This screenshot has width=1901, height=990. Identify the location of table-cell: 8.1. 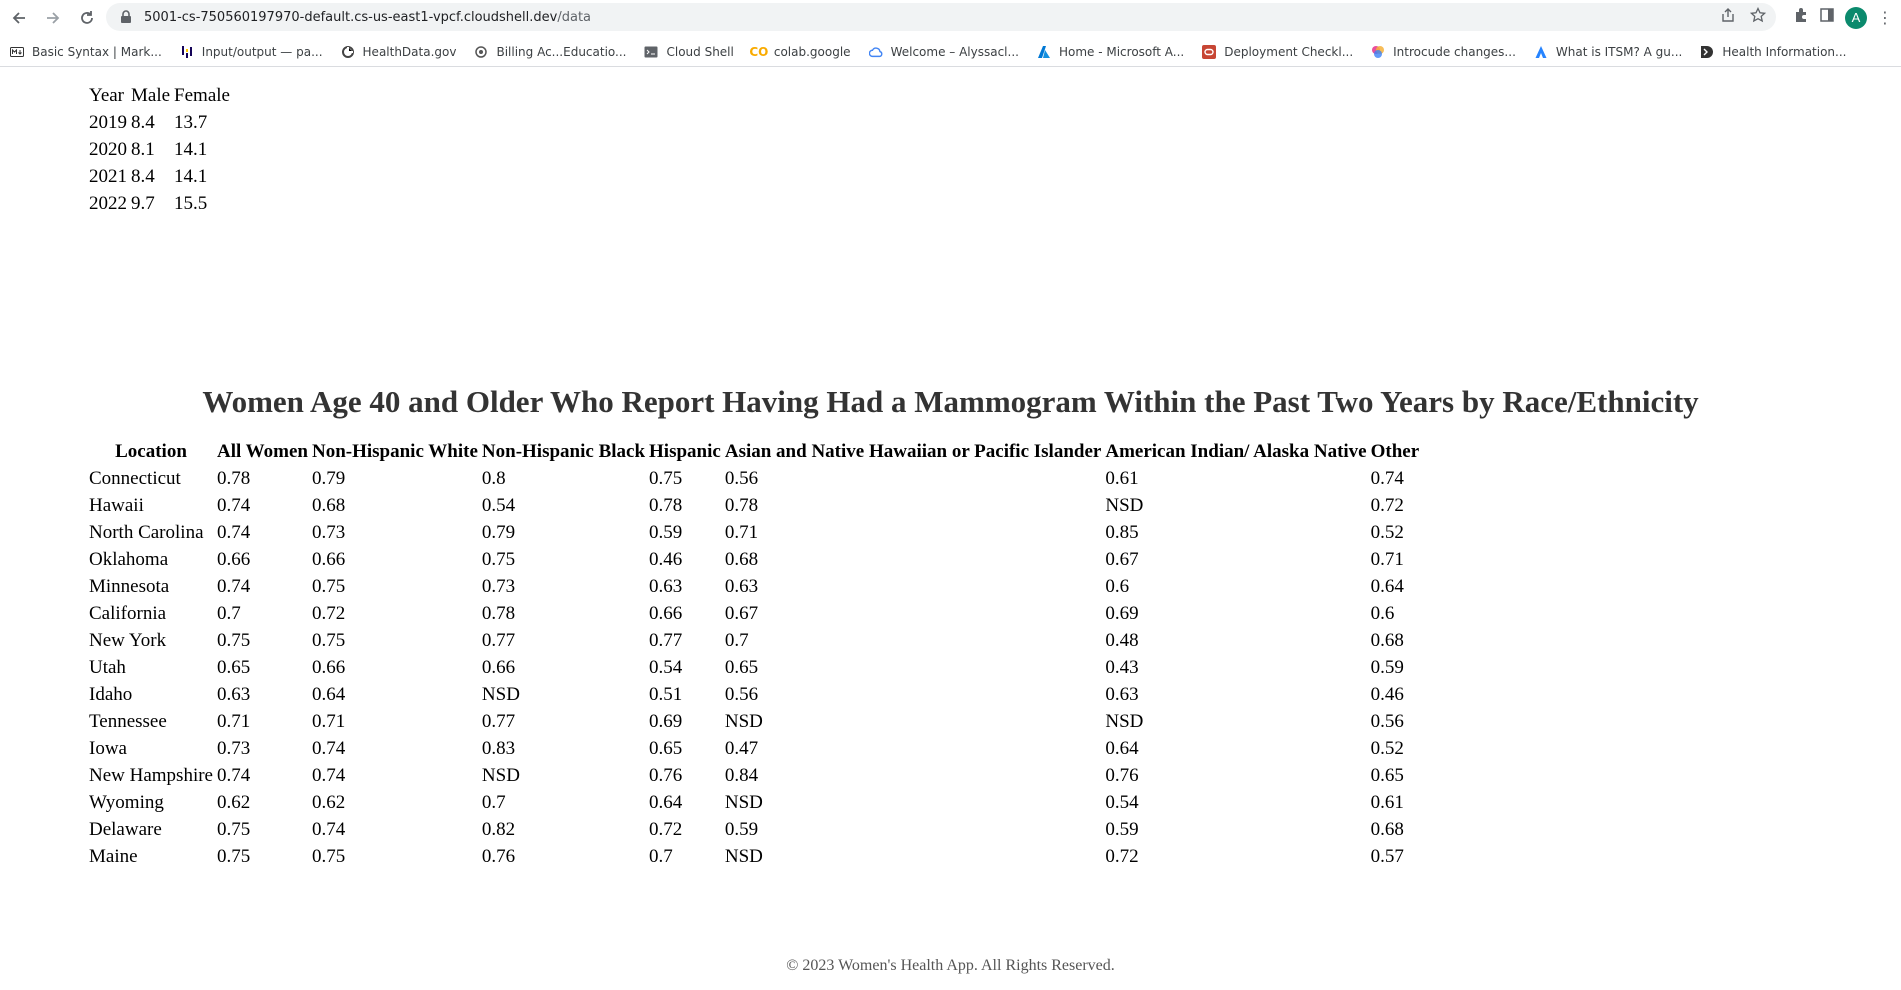
(143, 149).